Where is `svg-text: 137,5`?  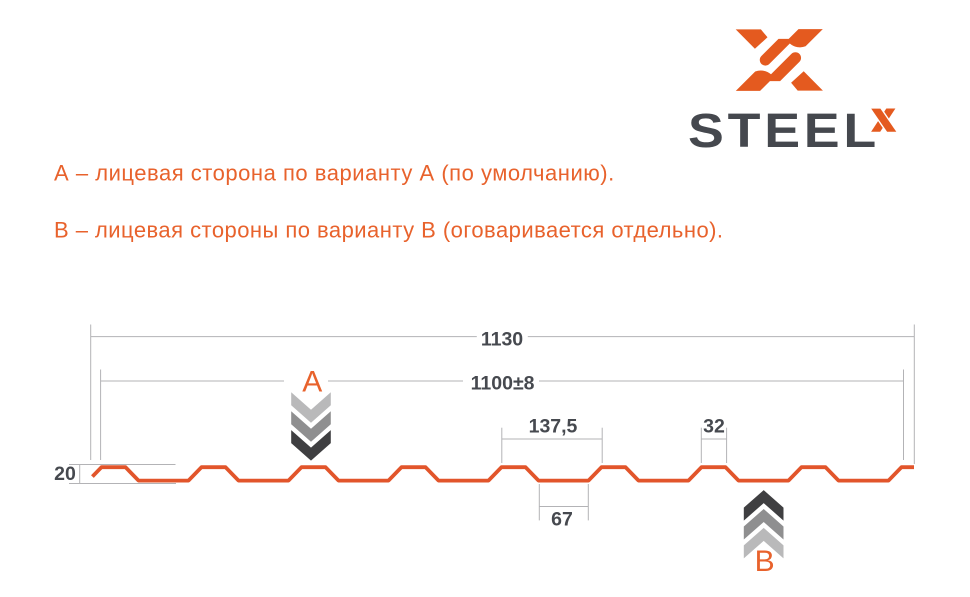 svg-text: 137,5 is located at coordinates (553, 426).